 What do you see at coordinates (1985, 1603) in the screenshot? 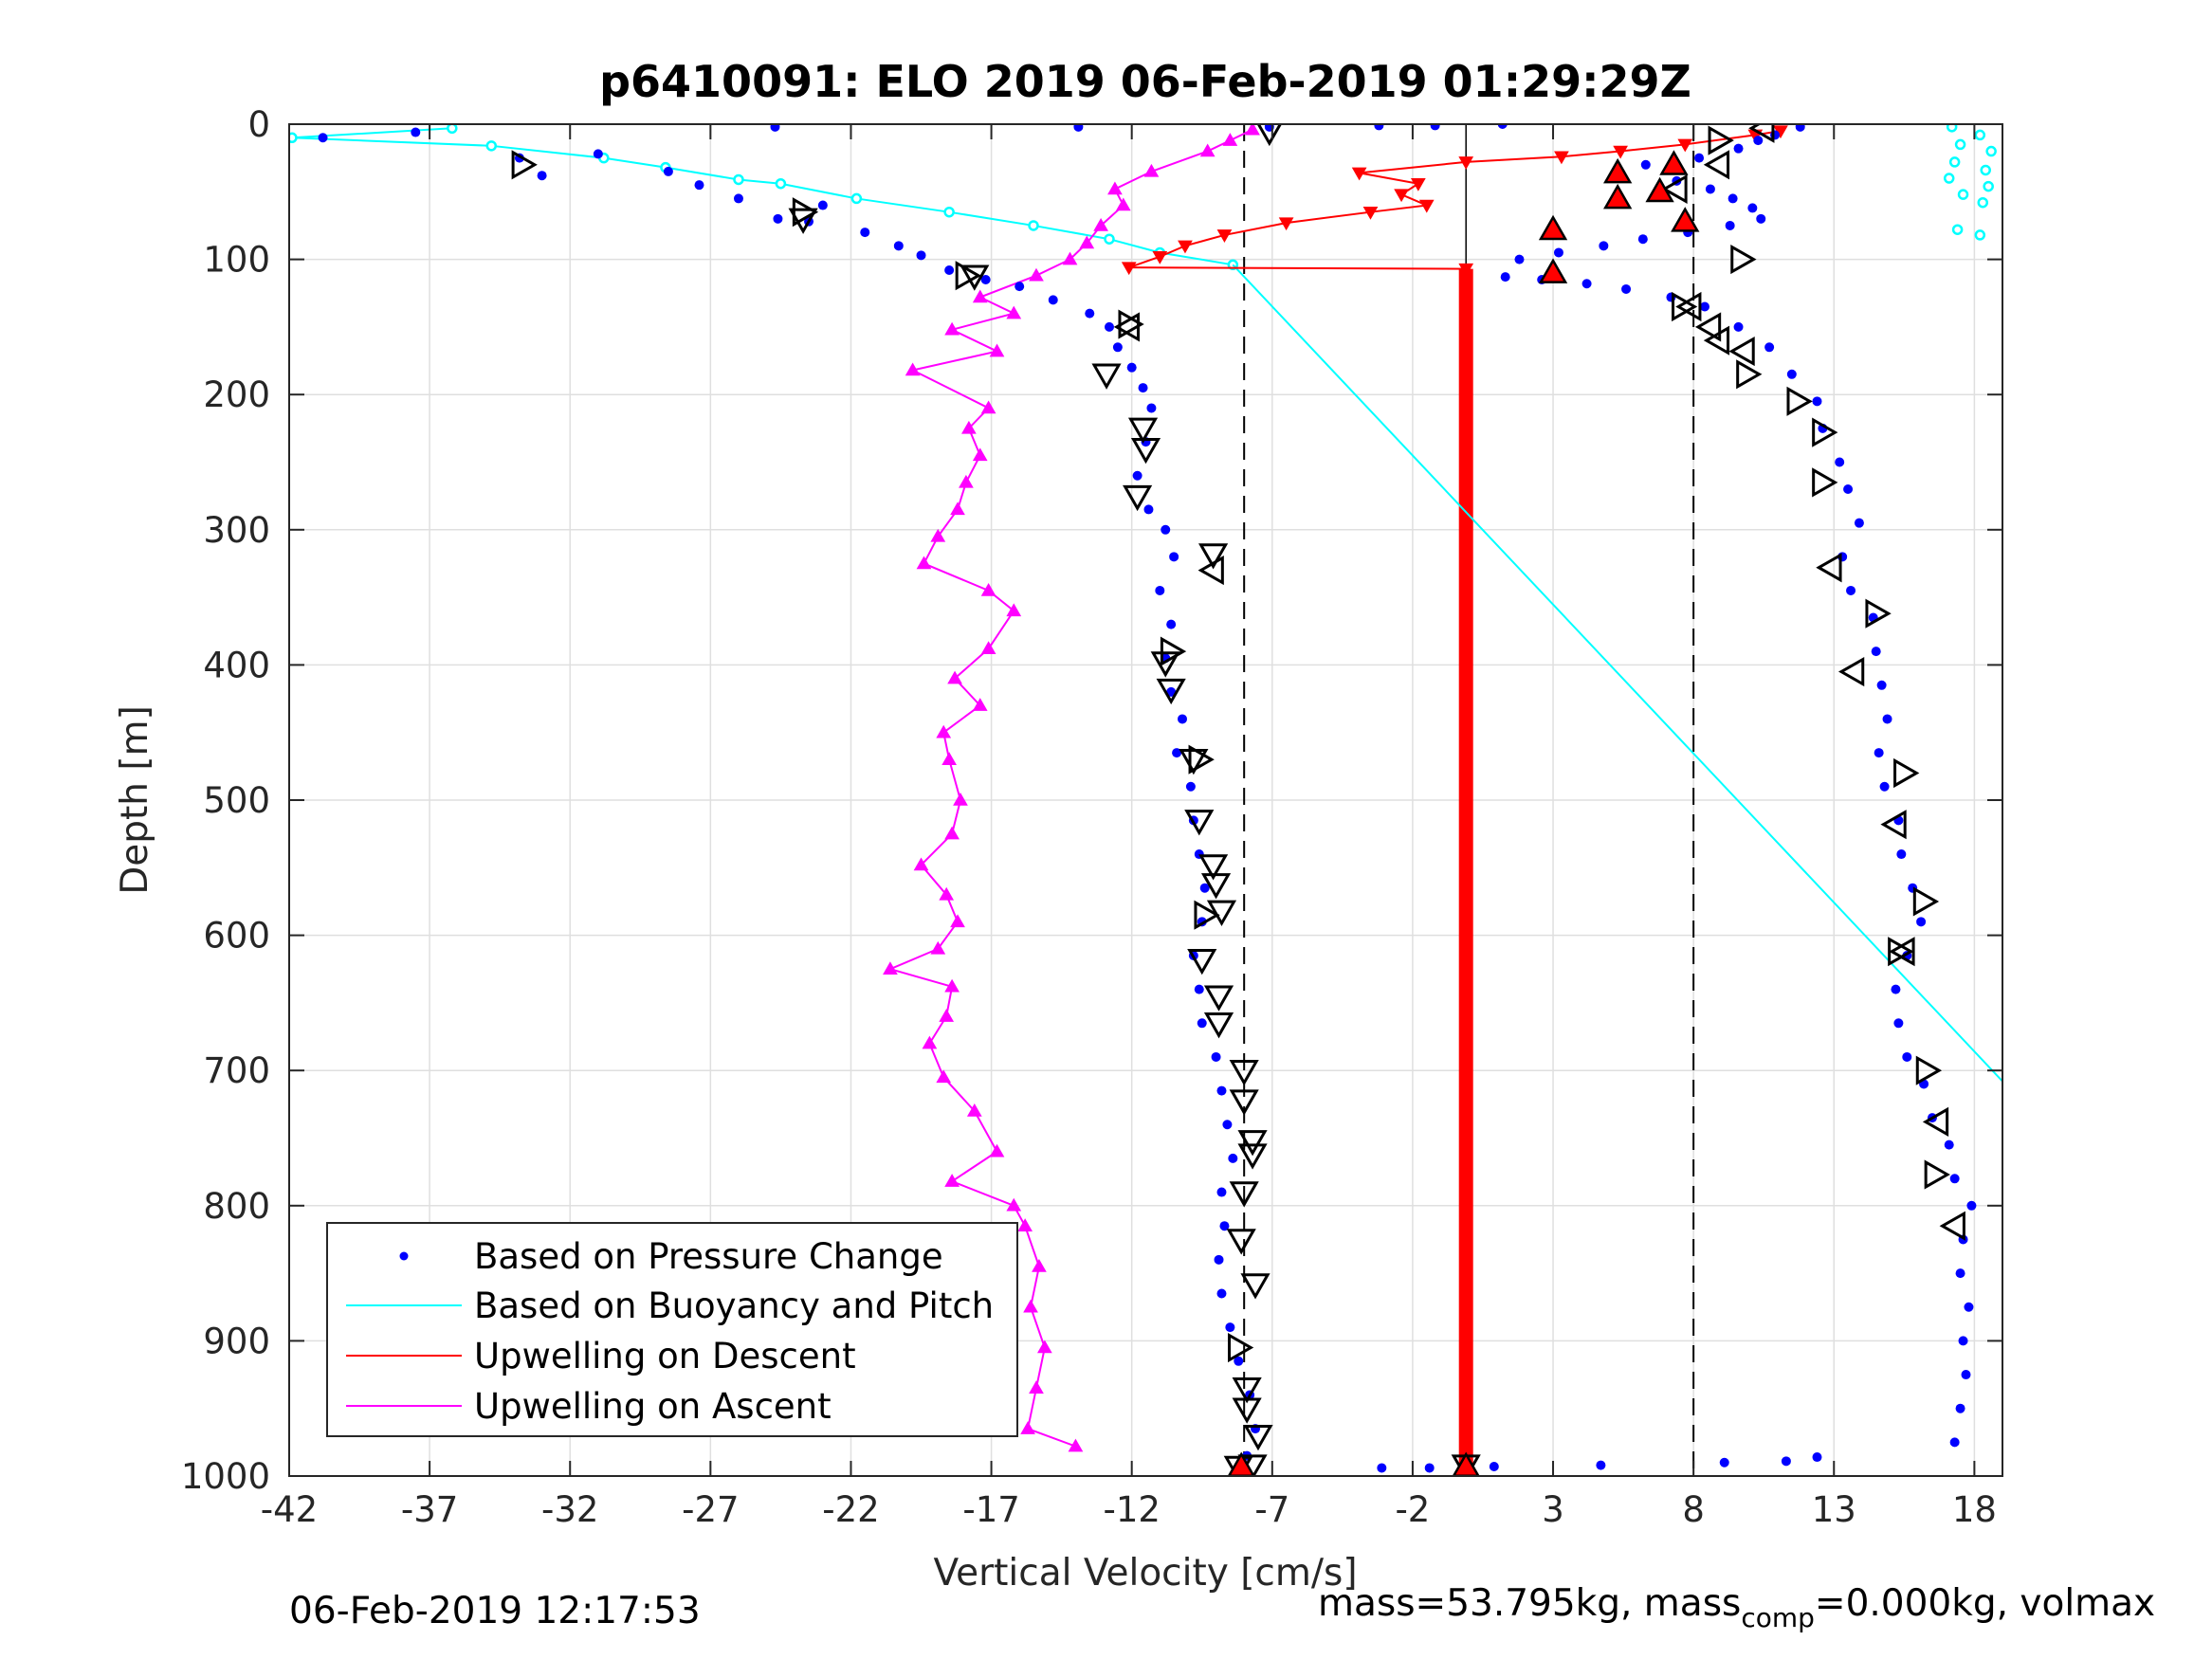
I see `footer-mass-suffix: =0.000kg, volmax` at bounding box center [1985, 1603].